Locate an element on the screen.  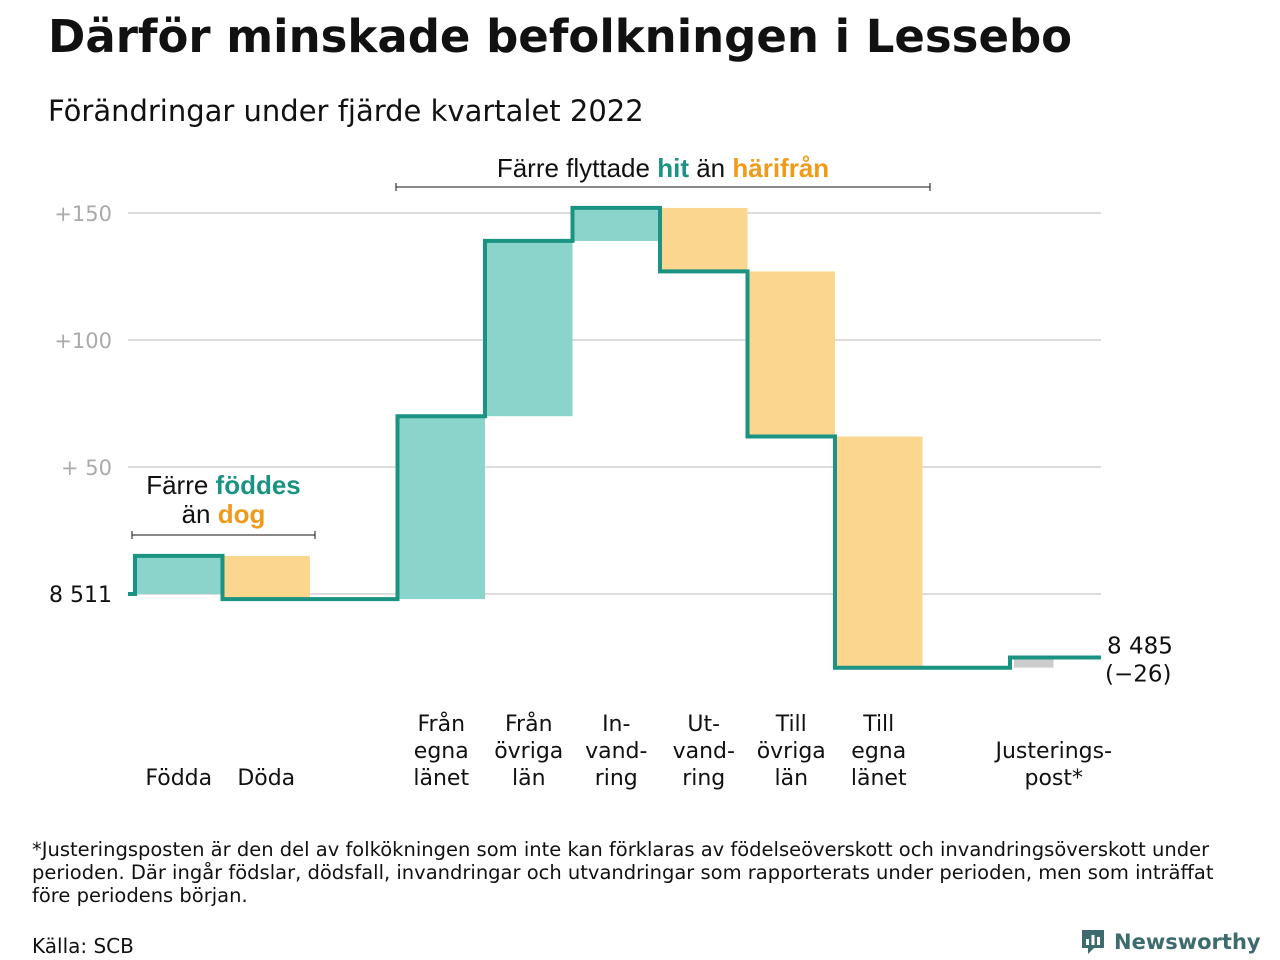
category-label: Justerings- is located at coordinates (1052, 751).